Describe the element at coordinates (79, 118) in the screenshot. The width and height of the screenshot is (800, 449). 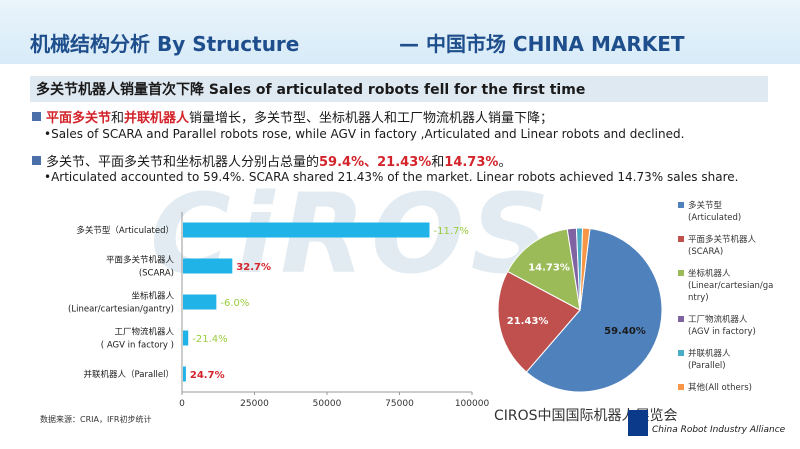
I see `bullet-1-highlight-1: 平面多关节` at that location.